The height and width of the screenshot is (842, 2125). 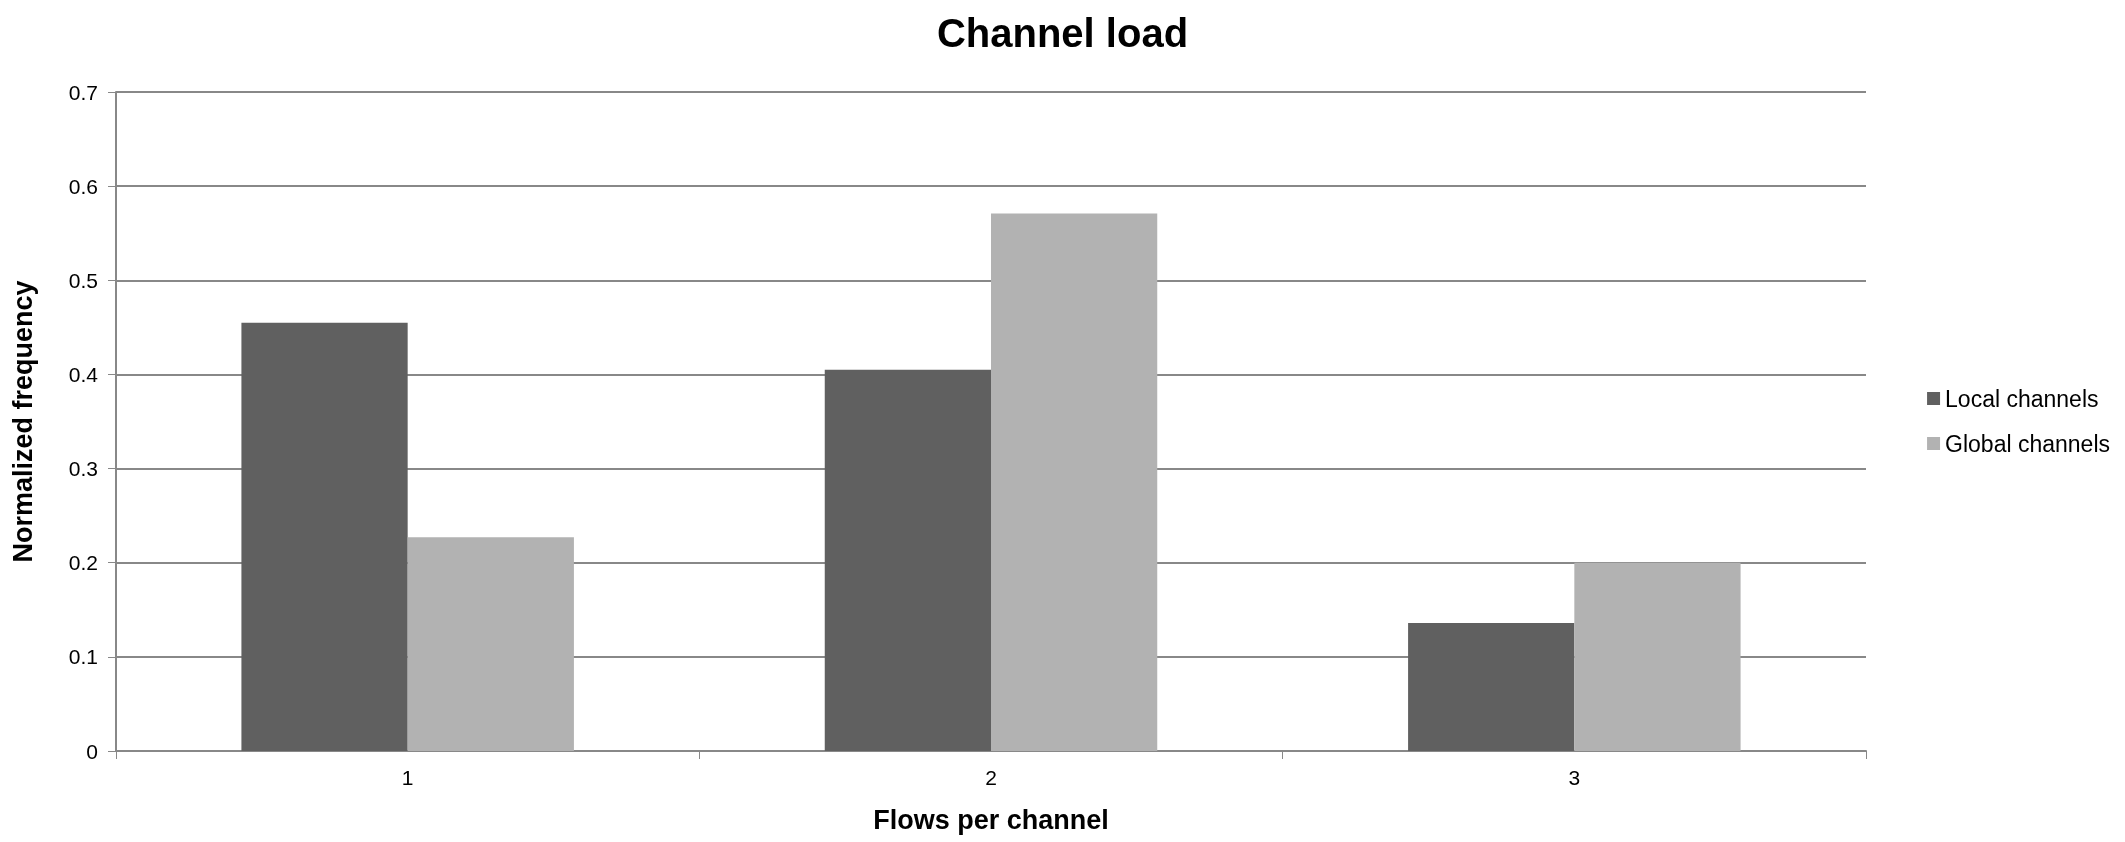 I want to click on y-tick-label: 0.5, so click(x=83, y=280).